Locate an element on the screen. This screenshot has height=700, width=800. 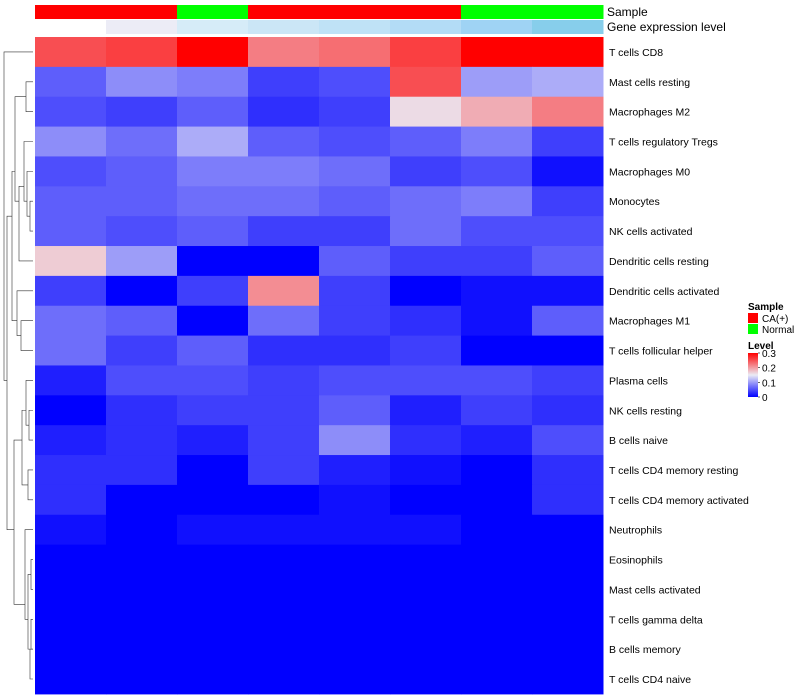
legend-tick-label: 0.1 is located at coordinates (769, 383).